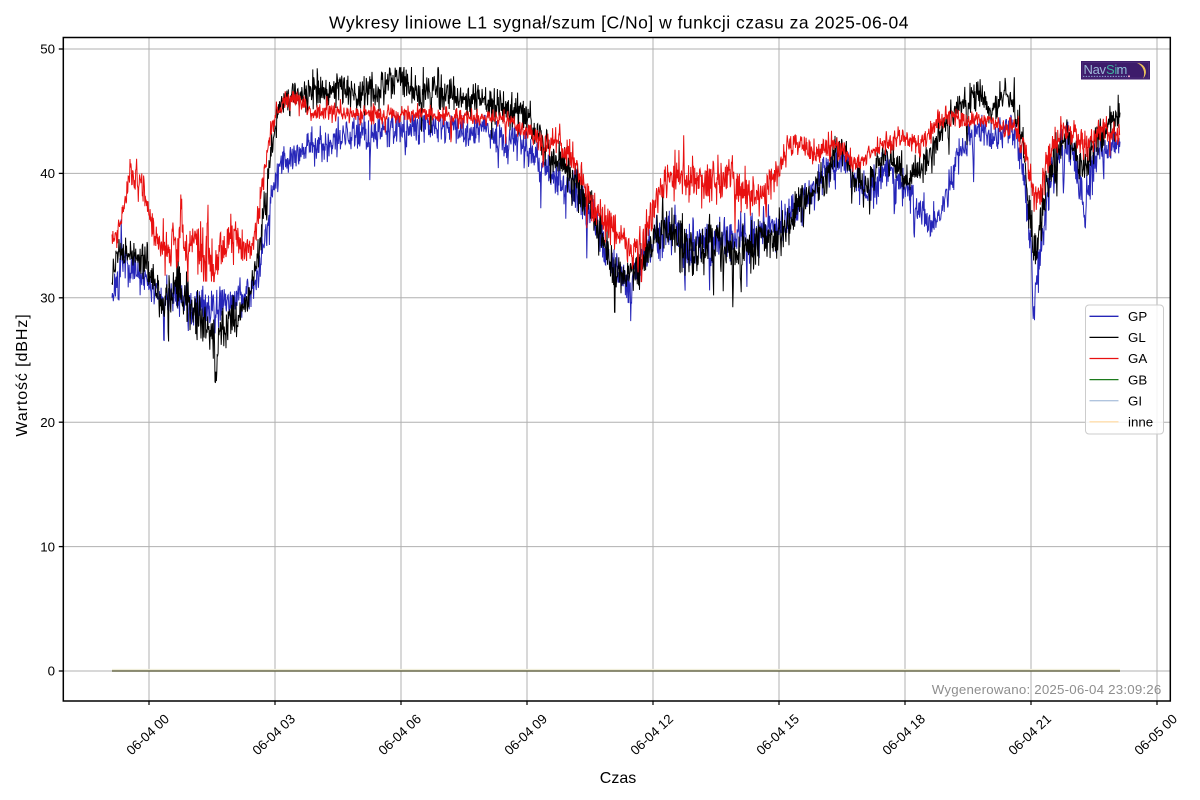  I want to click on svg-text: Si, so click(1111, 69).